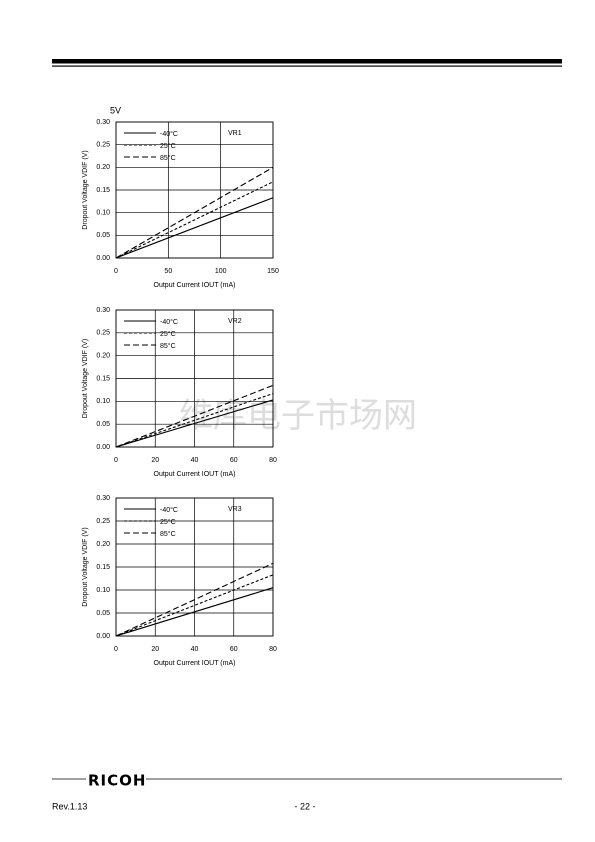 The image size is (595, 842). What do you see at coordinates (115, 110) in the screenshot?
I see `chart-title: 5V` at bounding box center [115, 110].